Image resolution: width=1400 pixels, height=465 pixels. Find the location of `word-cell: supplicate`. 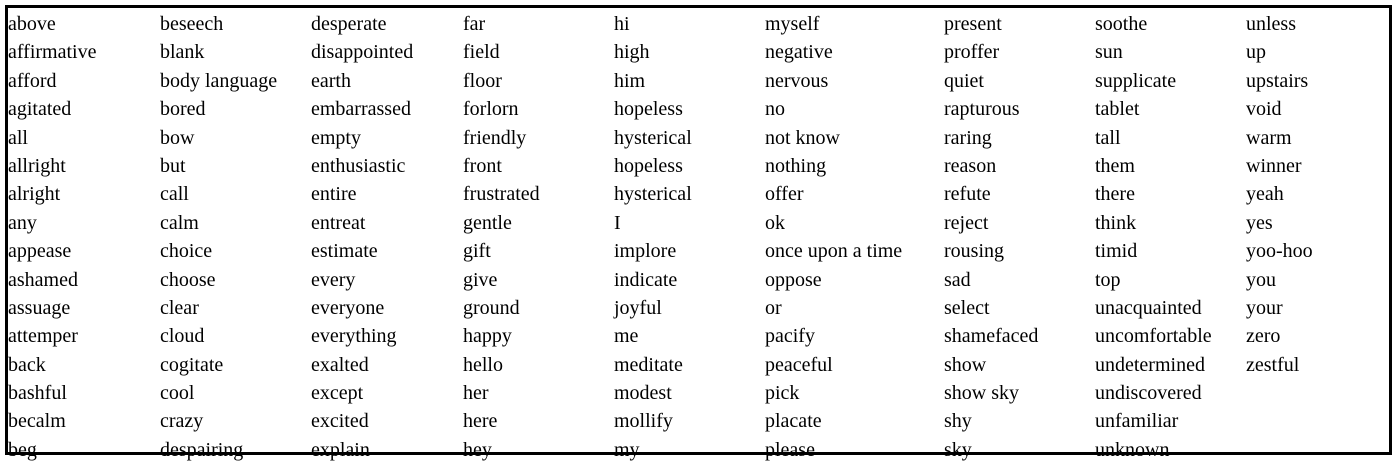

word-cell: supplicate is located at coordinates (1136, 80).